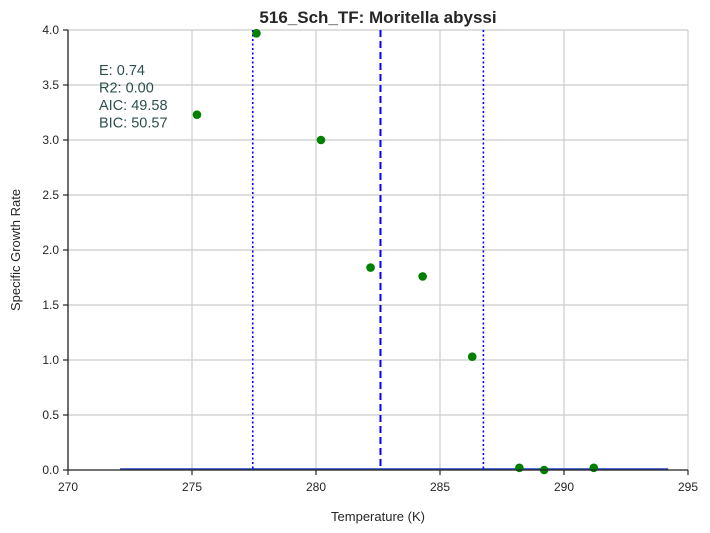 Image resolution: width=710 pixels, height=533 pixels. I want to click on x-tick-label: 270, so click(68, 487).